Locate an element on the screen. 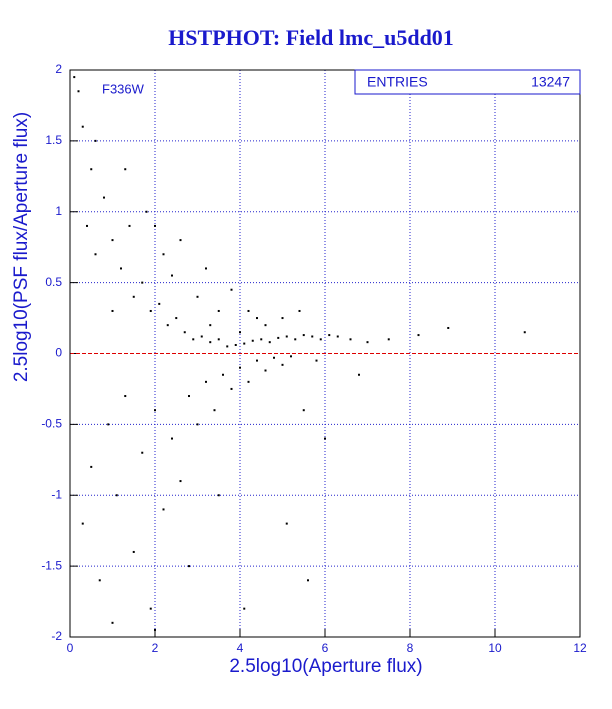 The width and height of the screenshot is (612, 709). x-tick-label: 10 is located at coordinates (495, 648).